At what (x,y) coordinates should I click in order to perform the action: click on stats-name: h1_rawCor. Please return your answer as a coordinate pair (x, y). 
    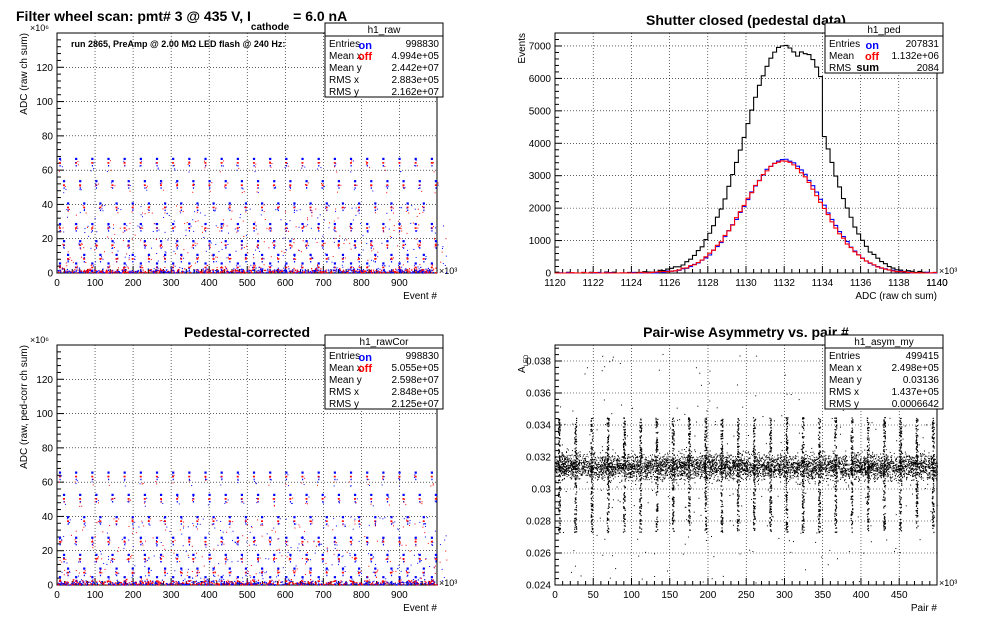
    Looking at the image, I should click on (385, 342).